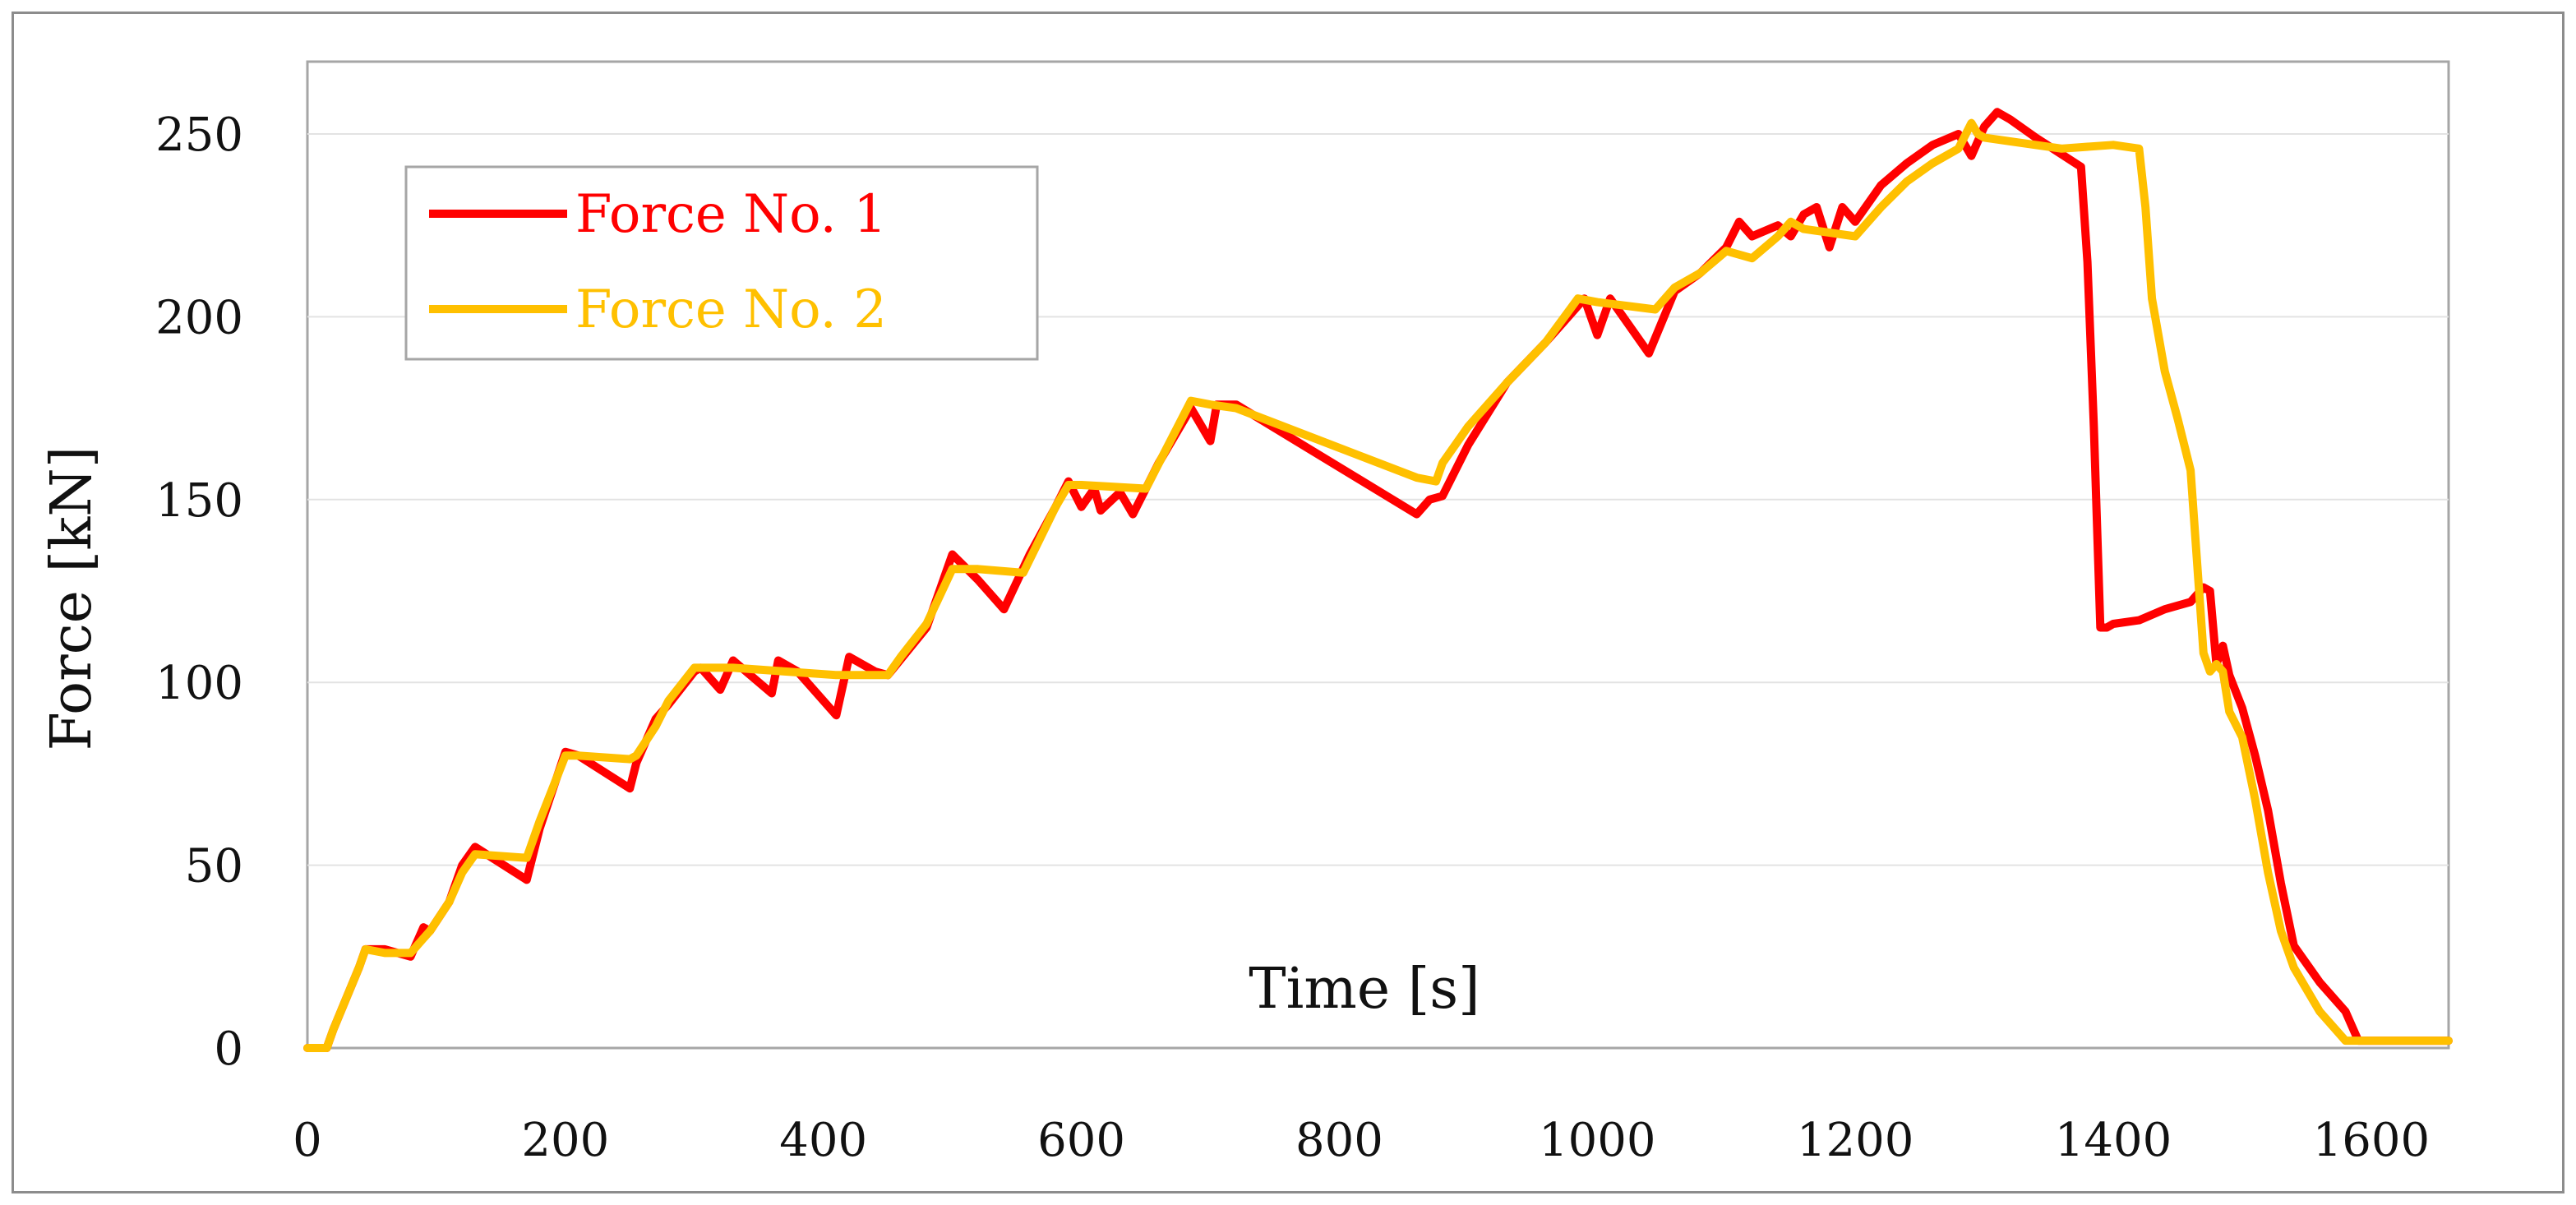 The image size is (2576, 1205). What do you see at coordinates (308, 1140) in the screenshot?
I see `x-tick-label: 0` at bounding box center [308, 1140].